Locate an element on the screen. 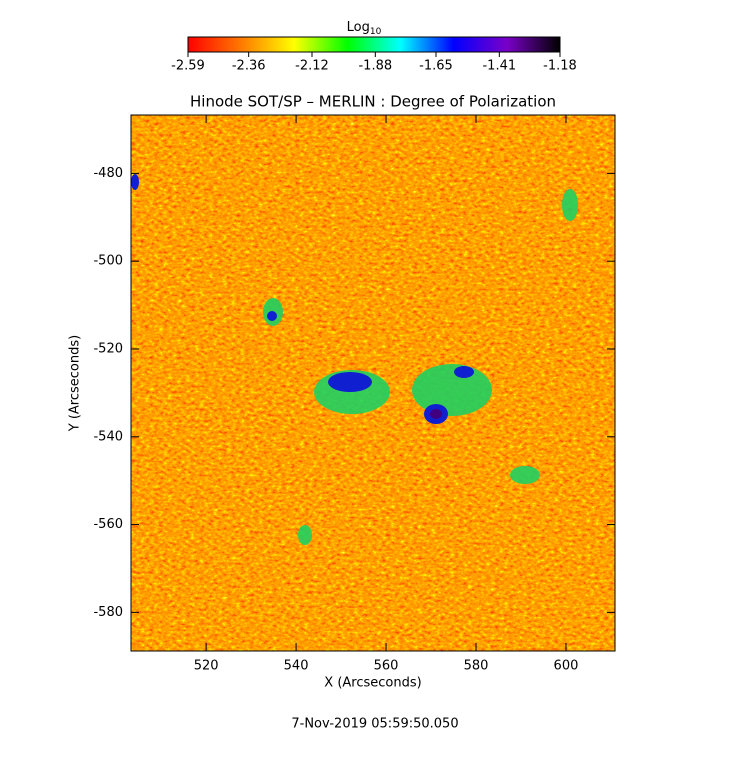  colorbar-tick-label: -1.88 is located at coordinates (375, 66).